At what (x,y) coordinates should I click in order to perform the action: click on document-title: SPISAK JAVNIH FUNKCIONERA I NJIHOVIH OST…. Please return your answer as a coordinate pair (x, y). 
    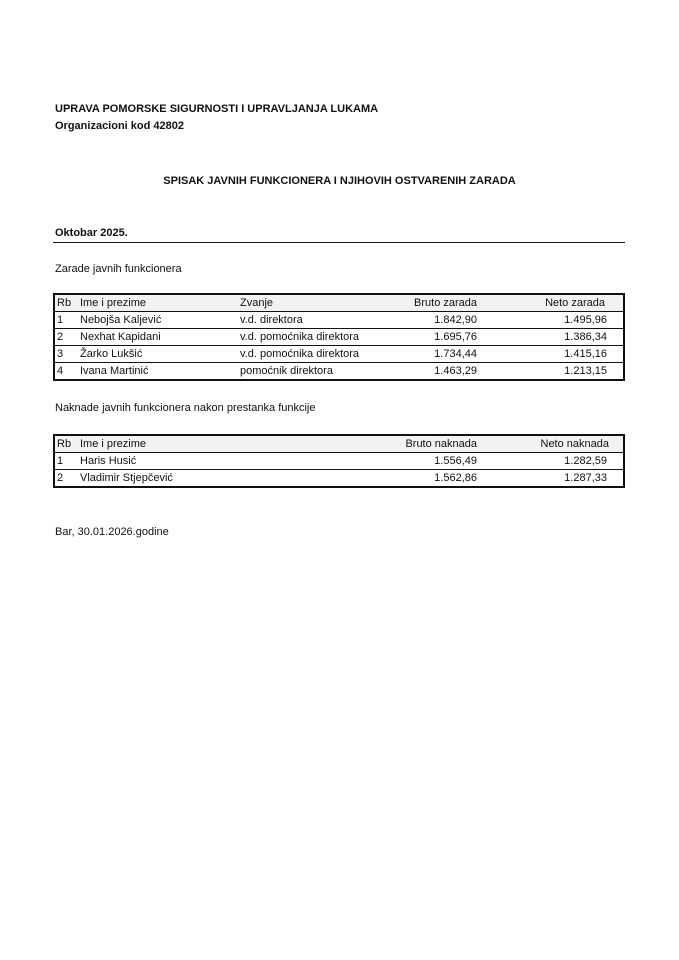
    Looking at the image, I should click on (339, 181).